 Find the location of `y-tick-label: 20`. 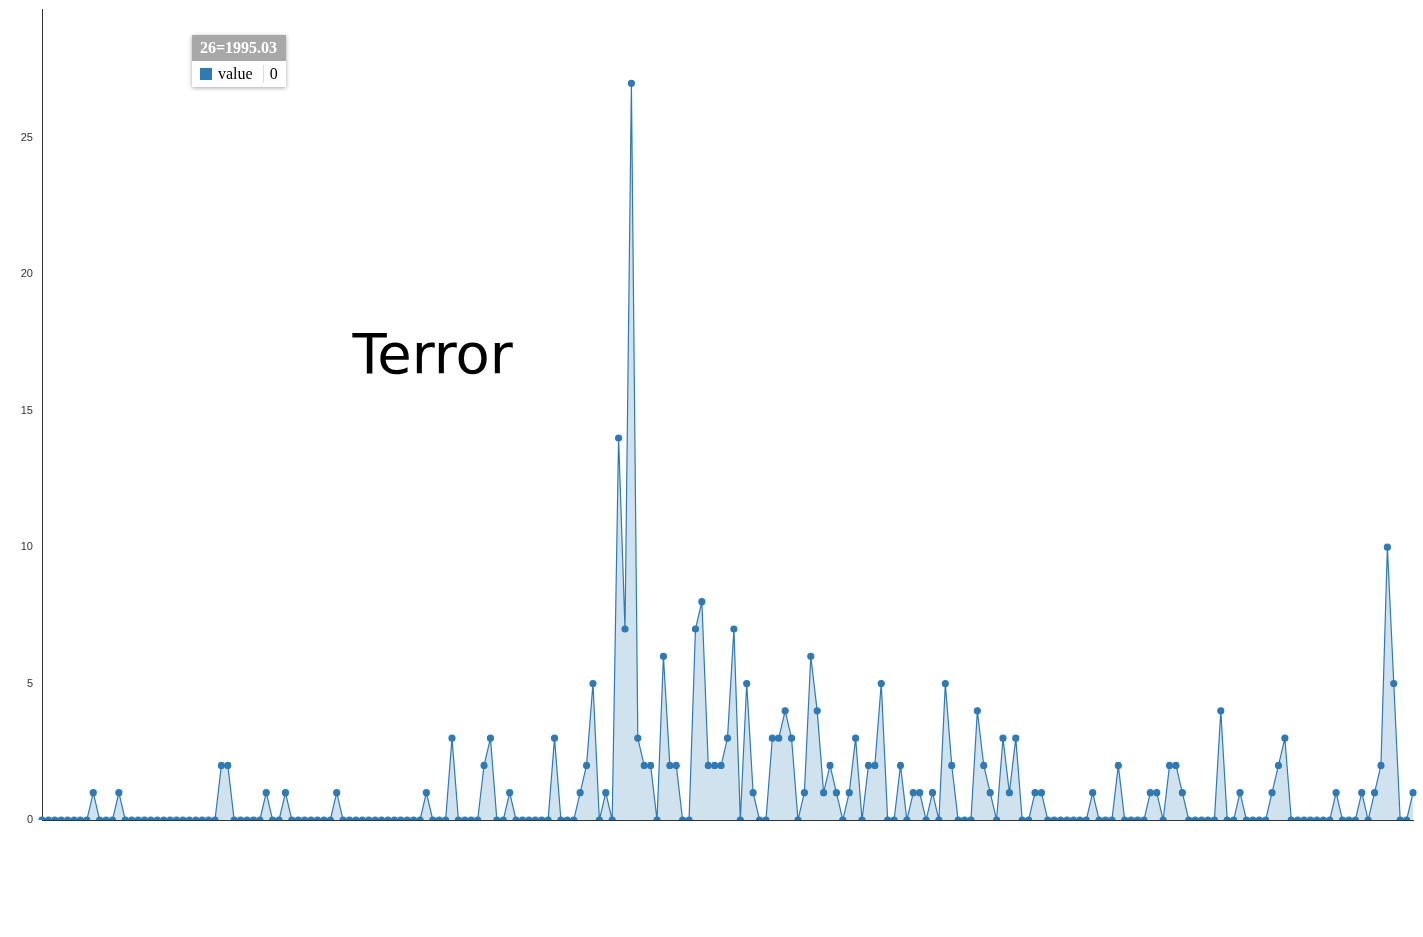

y-tick-label: 20 is located at coordinates (26, 273).